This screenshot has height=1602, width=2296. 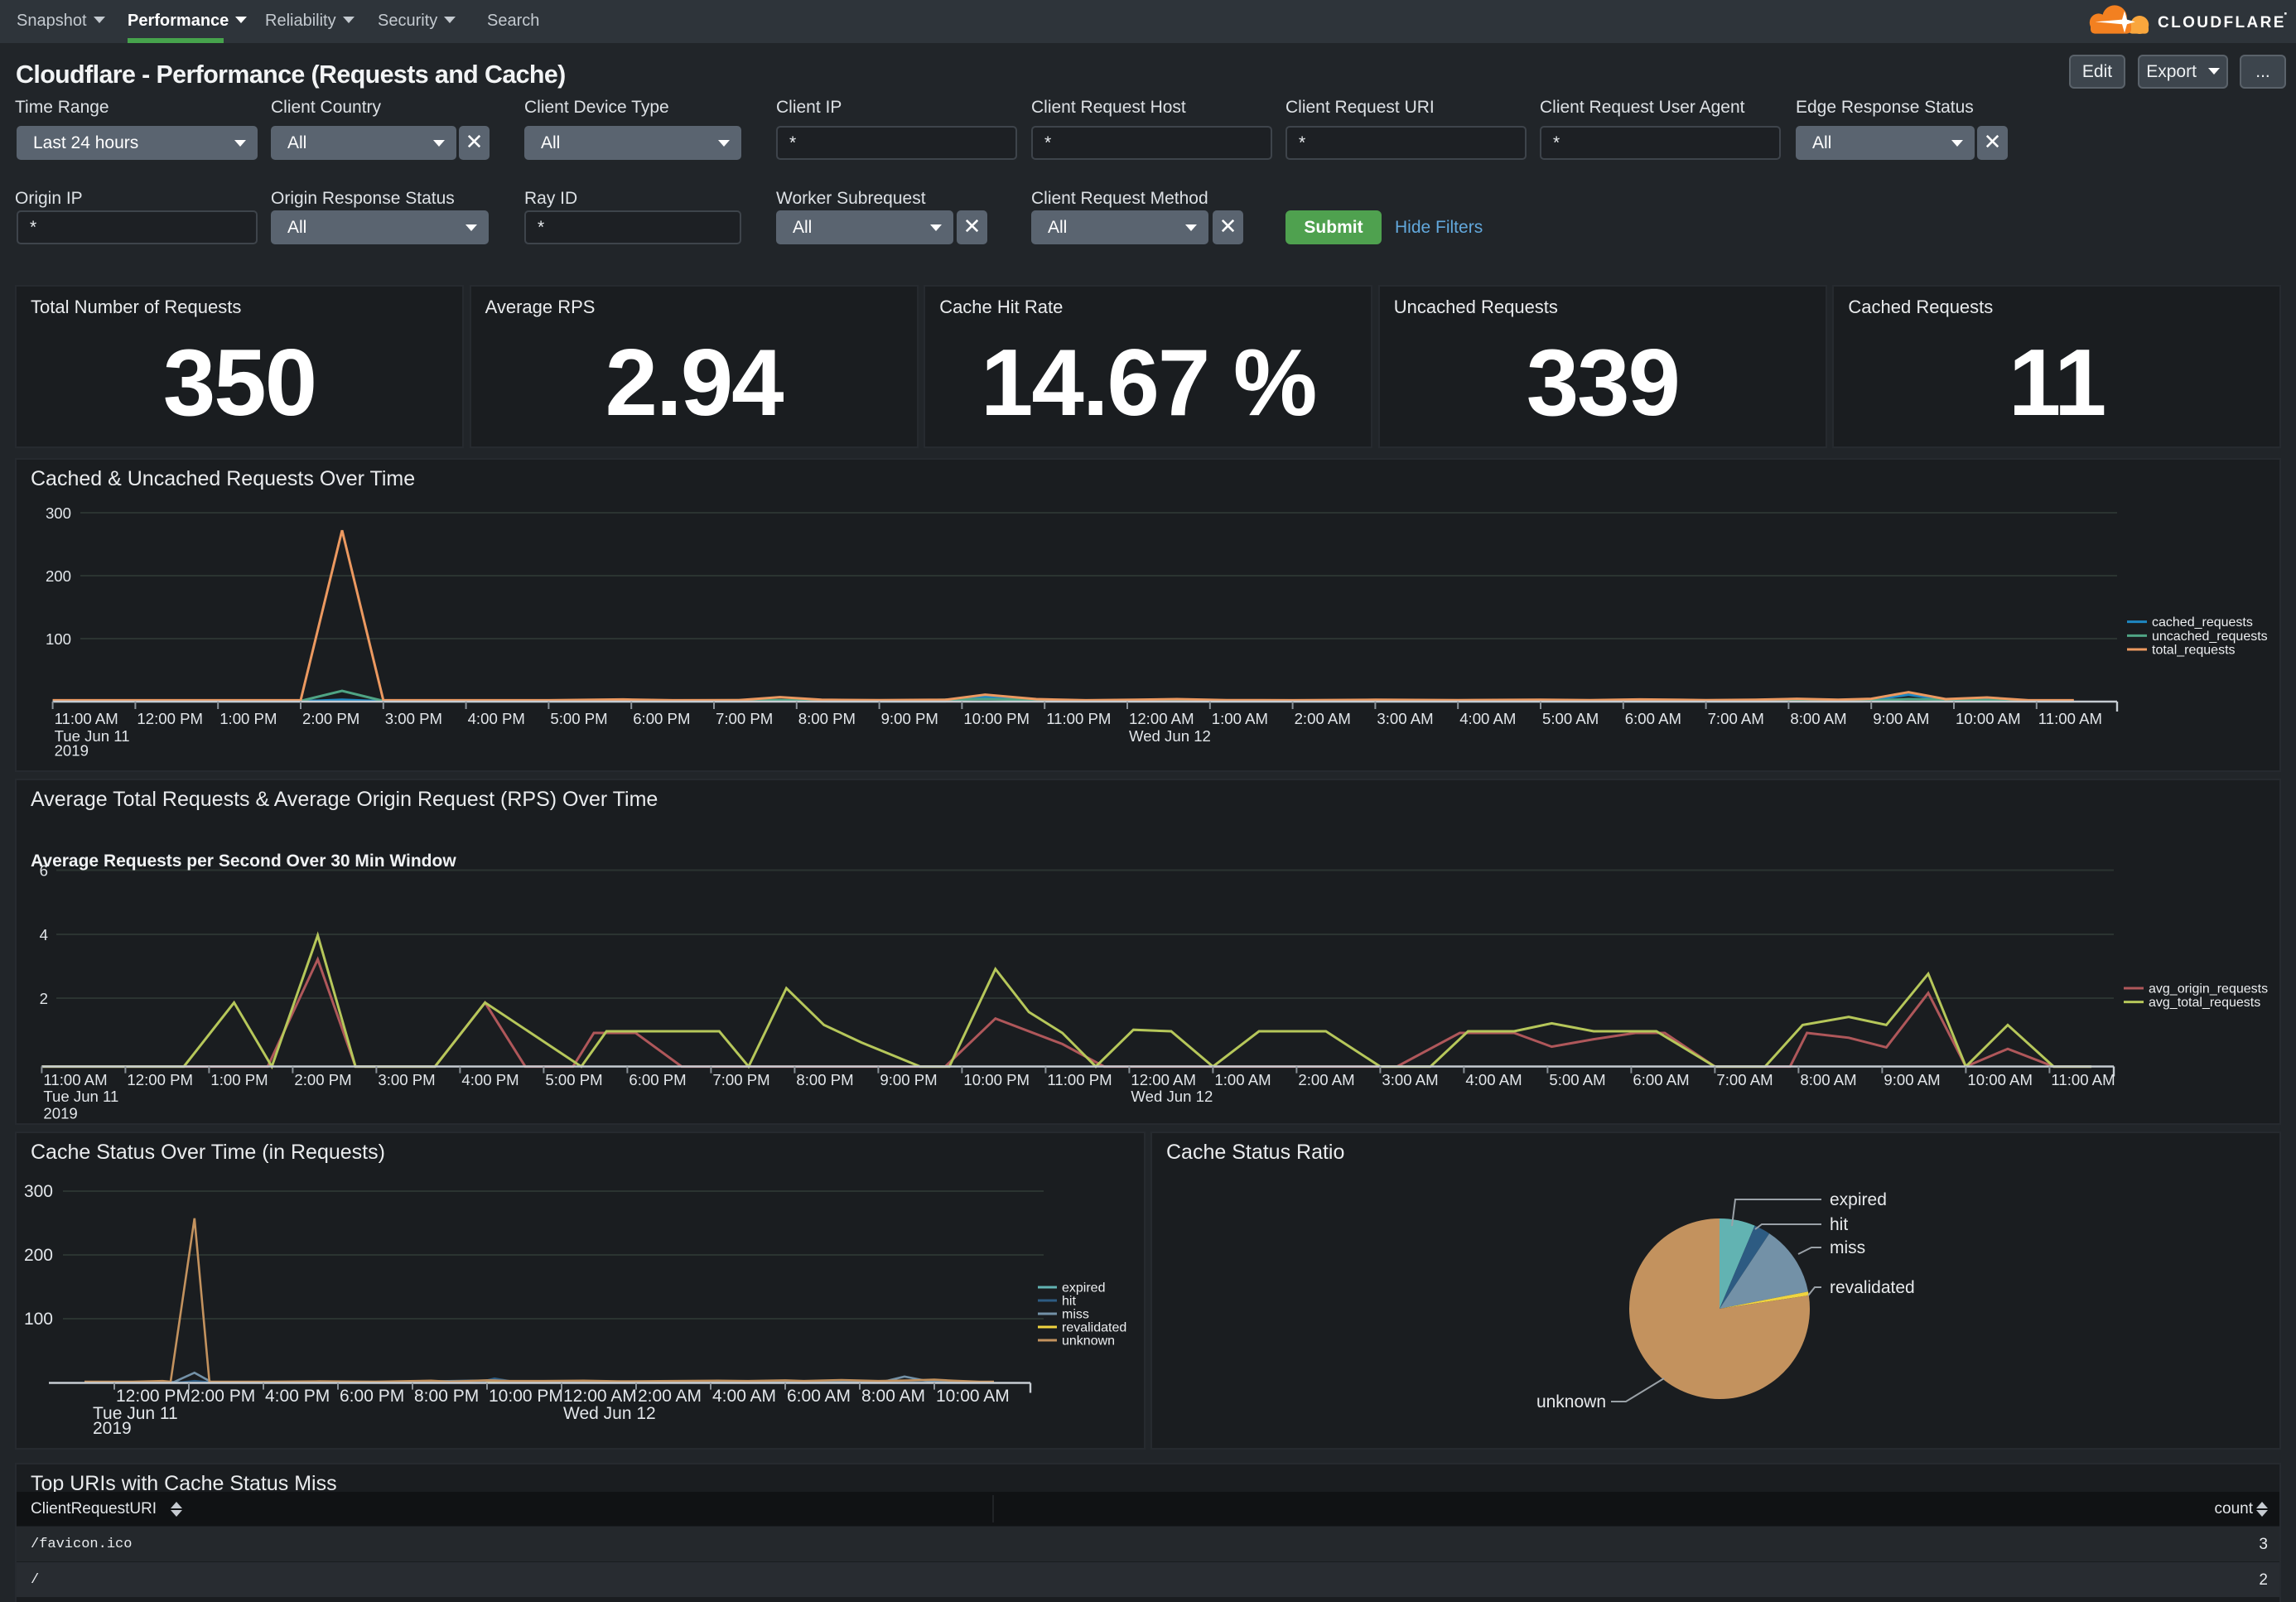 I want to click on svg-text: 4, so click(x=44, y=934).